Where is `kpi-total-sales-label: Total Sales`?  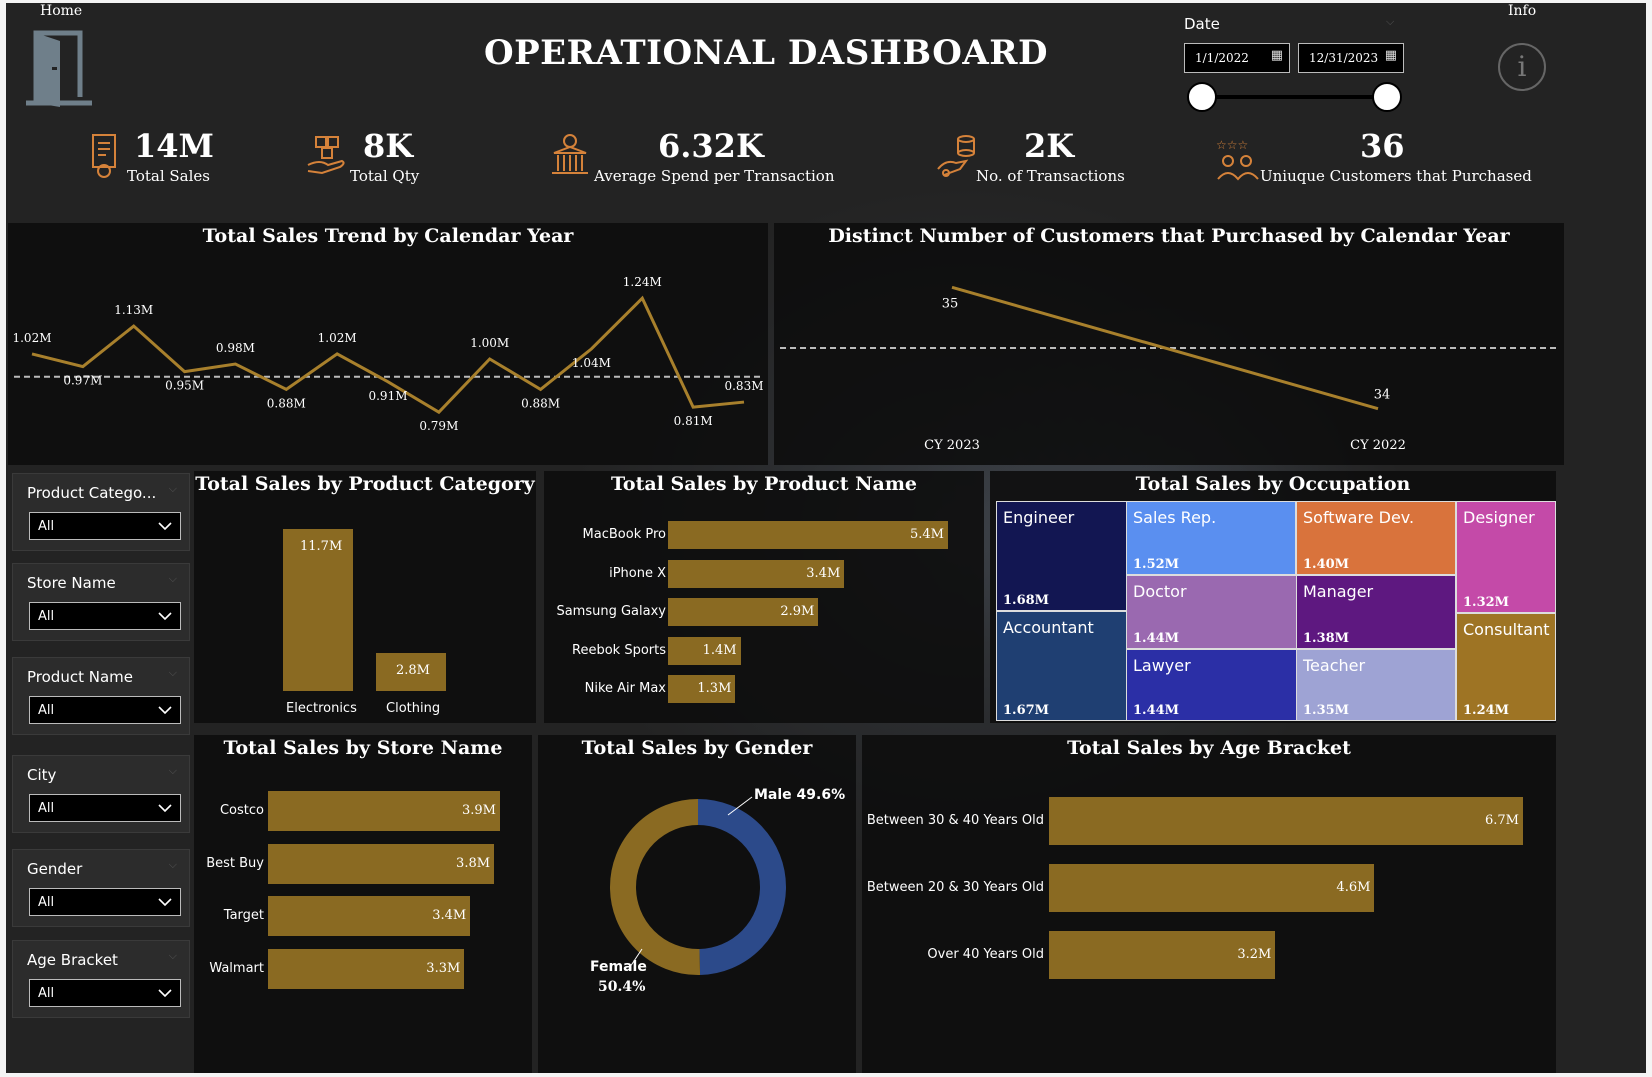
kpi-total-sales-label: Total Sales is located at coordinates (168, 176).